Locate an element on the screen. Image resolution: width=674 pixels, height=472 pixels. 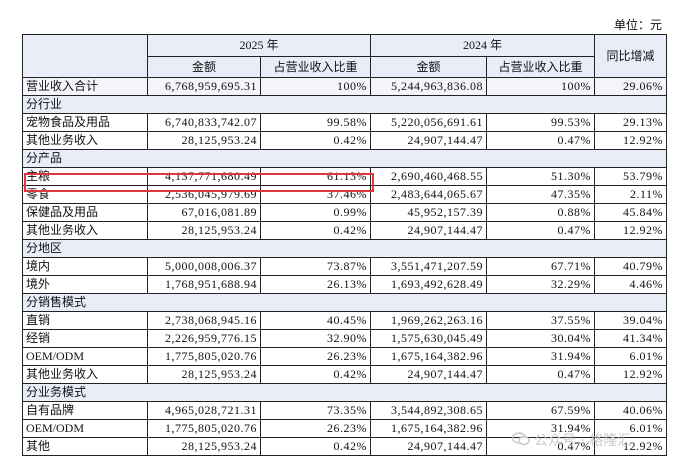
ratio-2024: 30.04% is located at coordinates (541, 338).